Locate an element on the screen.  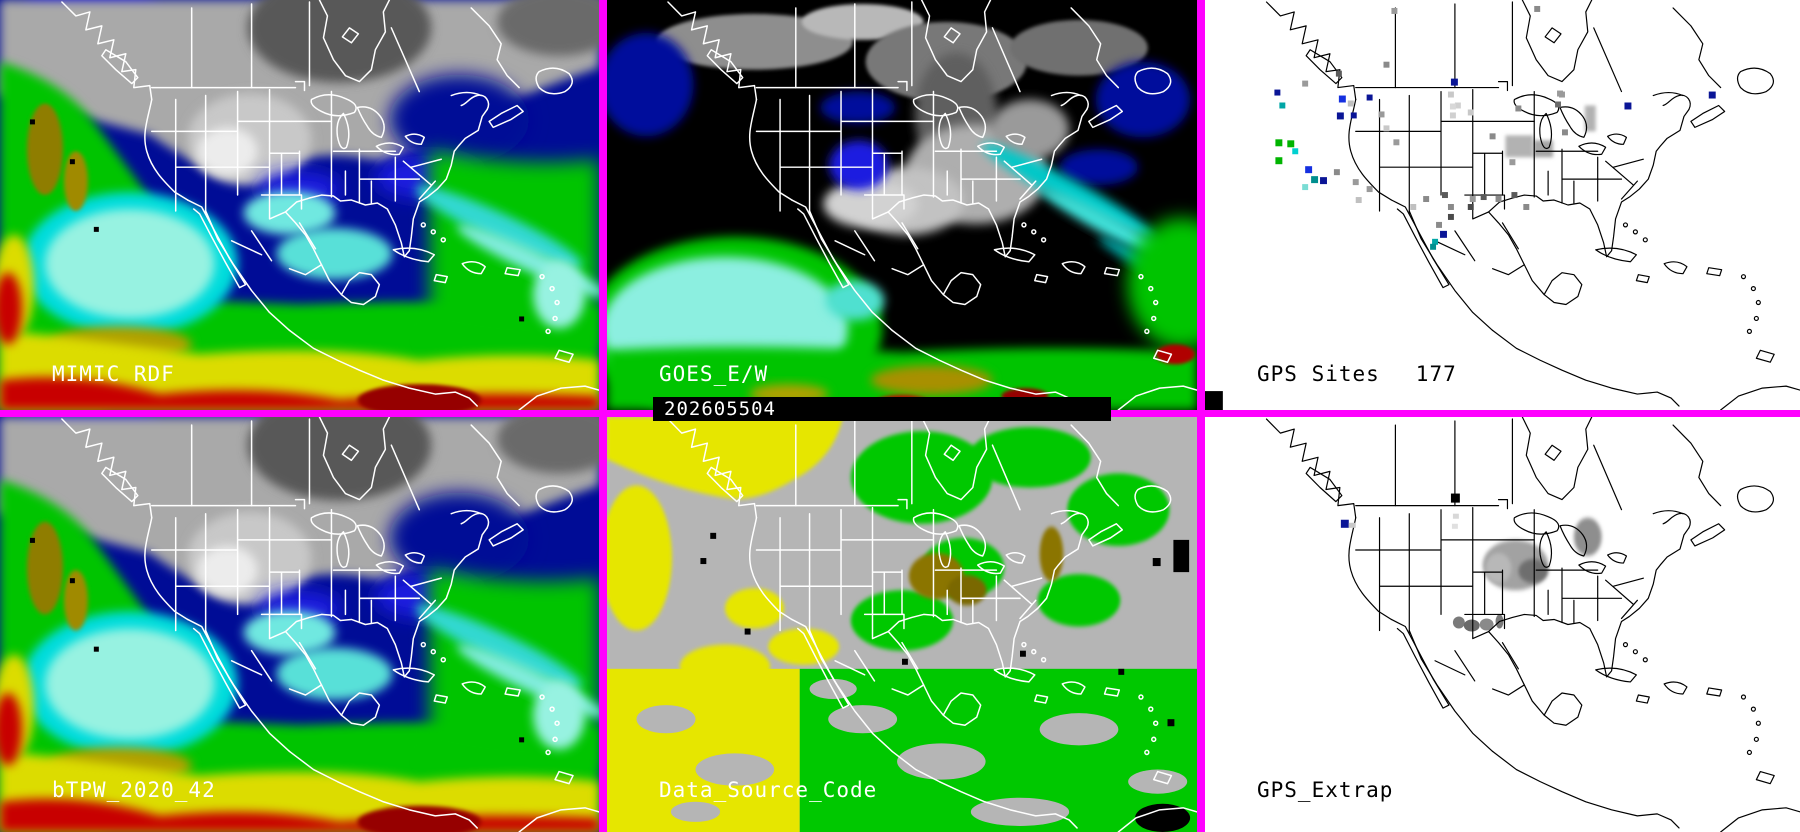
data-source-label-text: Data_Source_Code is located at coordinates (768, 790).